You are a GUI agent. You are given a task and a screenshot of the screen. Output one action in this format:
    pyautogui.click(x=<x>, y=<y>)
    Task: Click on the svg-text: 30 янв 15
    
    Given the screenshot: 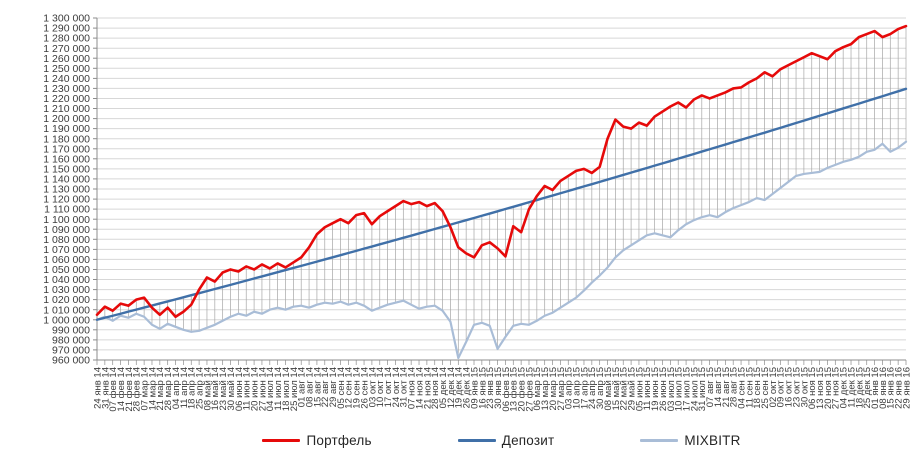 What is the action you would take?
    pyautogui.click(x=498, y=388)
    